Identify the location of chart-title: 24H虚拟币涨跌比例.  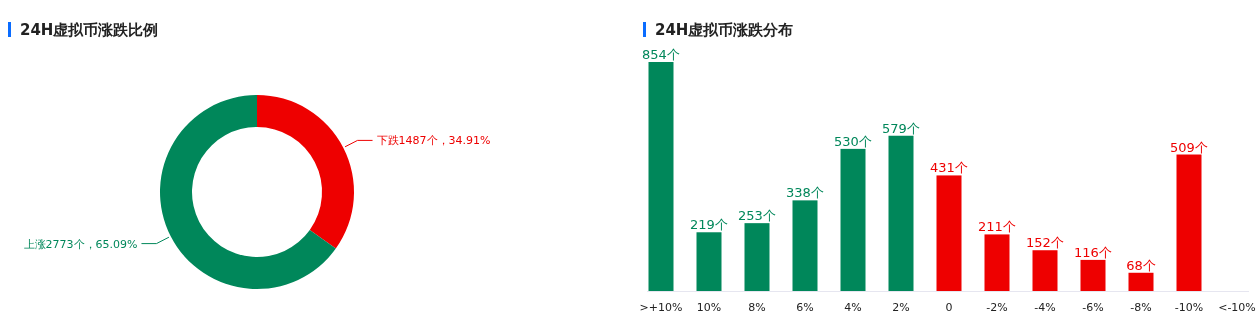
(89, 30).